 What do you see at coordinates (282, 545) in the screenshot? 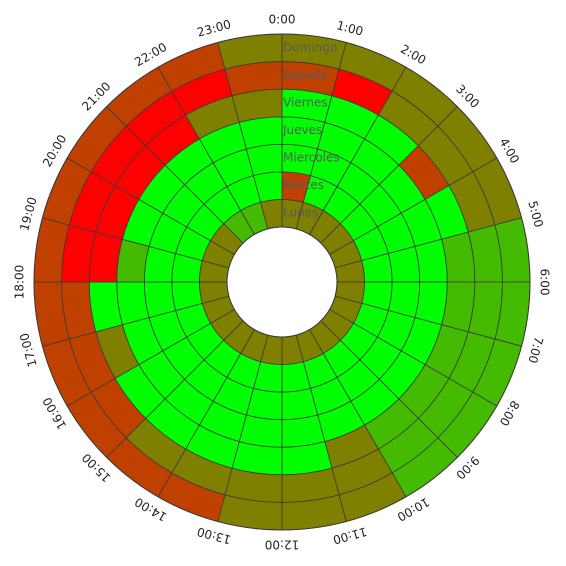
I see `hour-label-12: 12:00` at bounding box center [282, 545].